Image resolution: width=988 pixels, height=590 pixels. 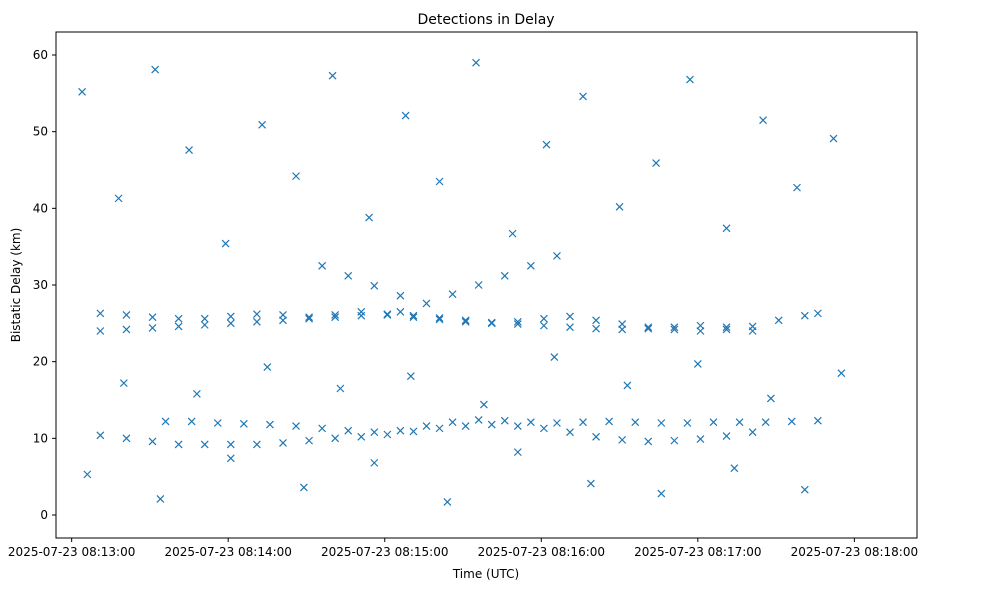 What do you see at coordinates (40, 55) in the screenshot?
I see `y-tick-label: 60` at bounding box center [40, 55].